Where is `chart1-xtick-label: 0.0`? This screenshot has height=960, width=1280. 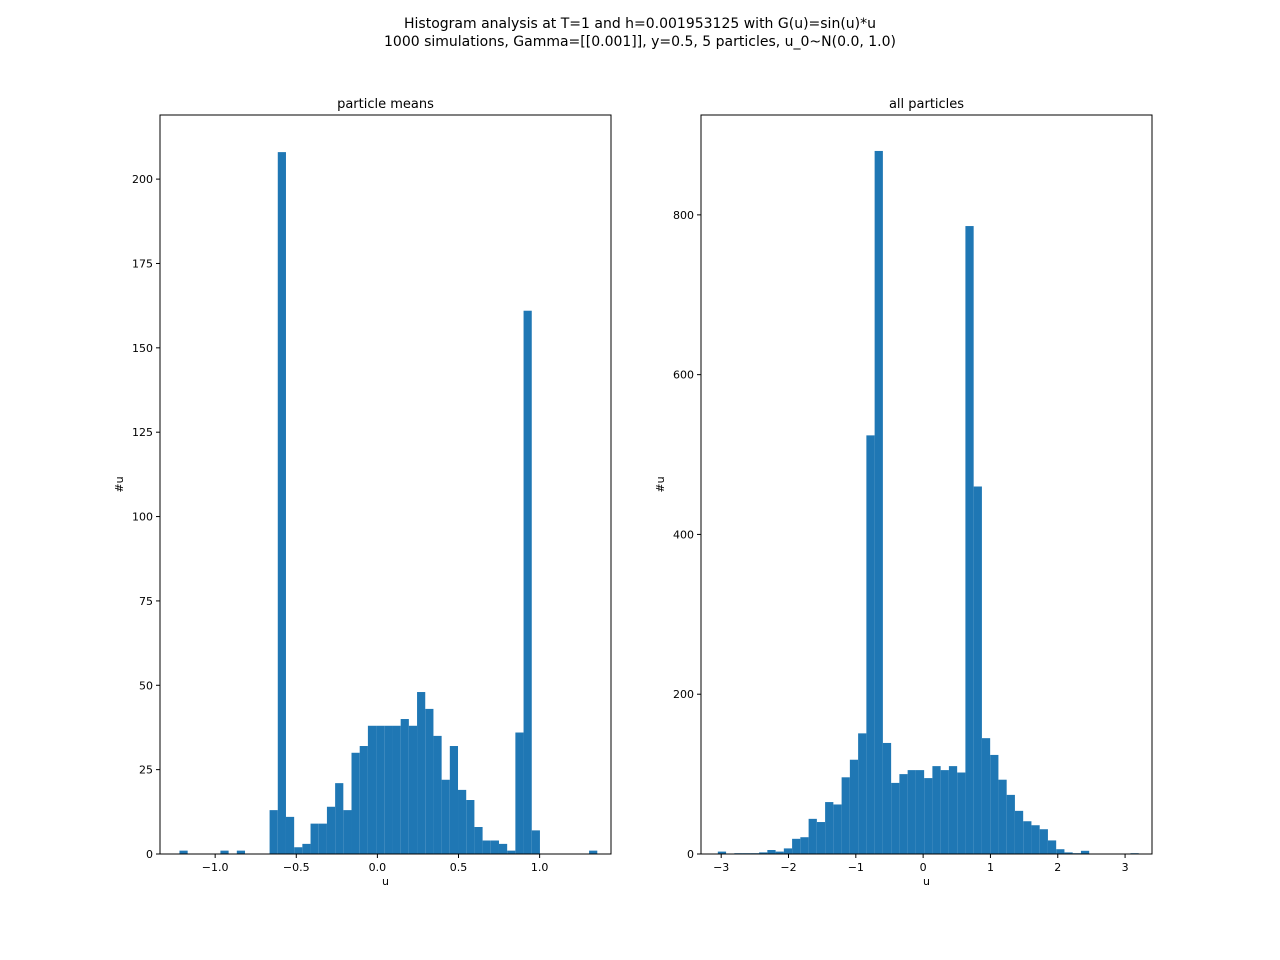 chart1-xtick-label: 0.0 is located at coordinates (378, 867).